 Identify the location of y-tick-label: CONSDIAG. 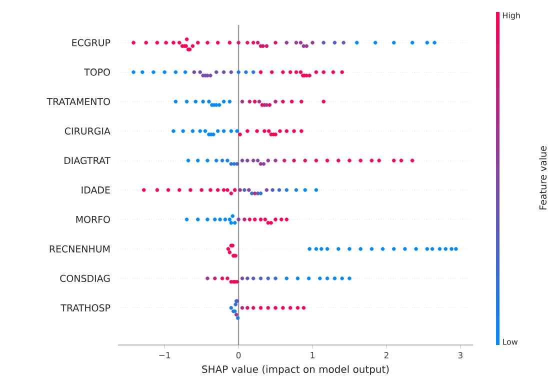
(85, 278).